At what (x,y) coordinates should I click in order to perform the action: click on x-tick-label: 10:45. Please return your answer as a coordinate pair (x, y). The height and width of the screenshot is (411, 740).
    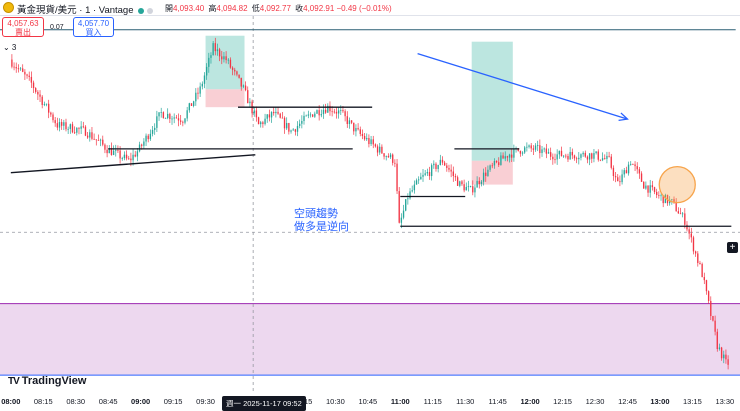
    Looking at the image, I should click on (368, 401).